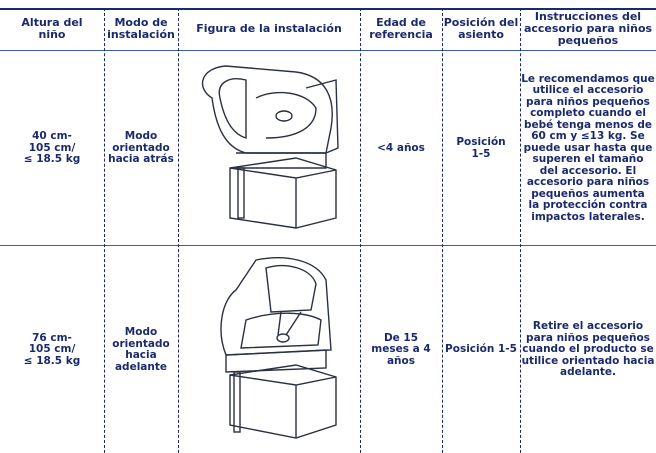 The height and width of the screenshot is (453, 656). I want to click on base, so click(283, 401).